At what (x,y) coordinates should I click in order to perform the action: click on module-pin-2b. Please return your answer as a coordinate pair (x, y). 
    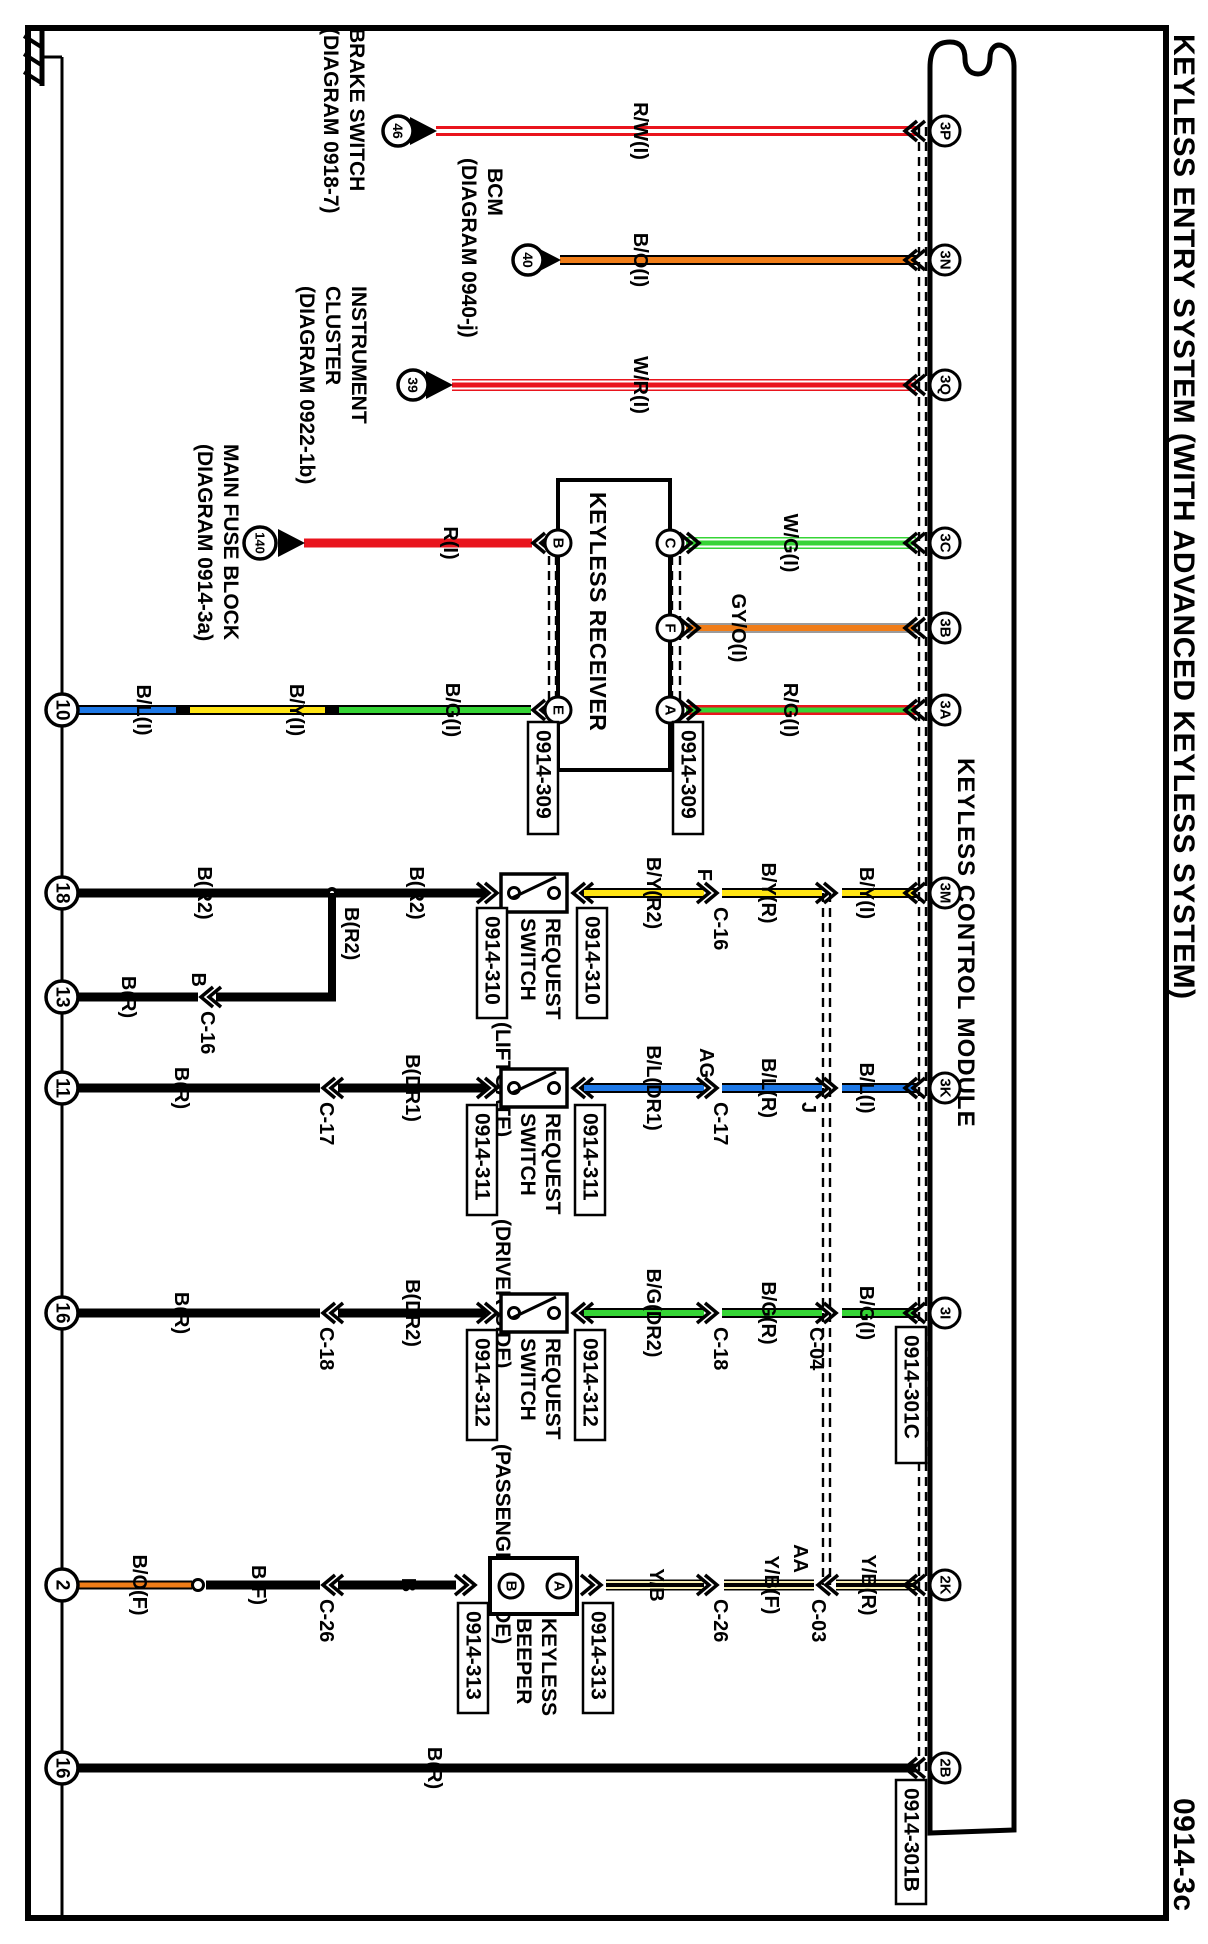
    Looking at the image, I should click on (945, 1768).